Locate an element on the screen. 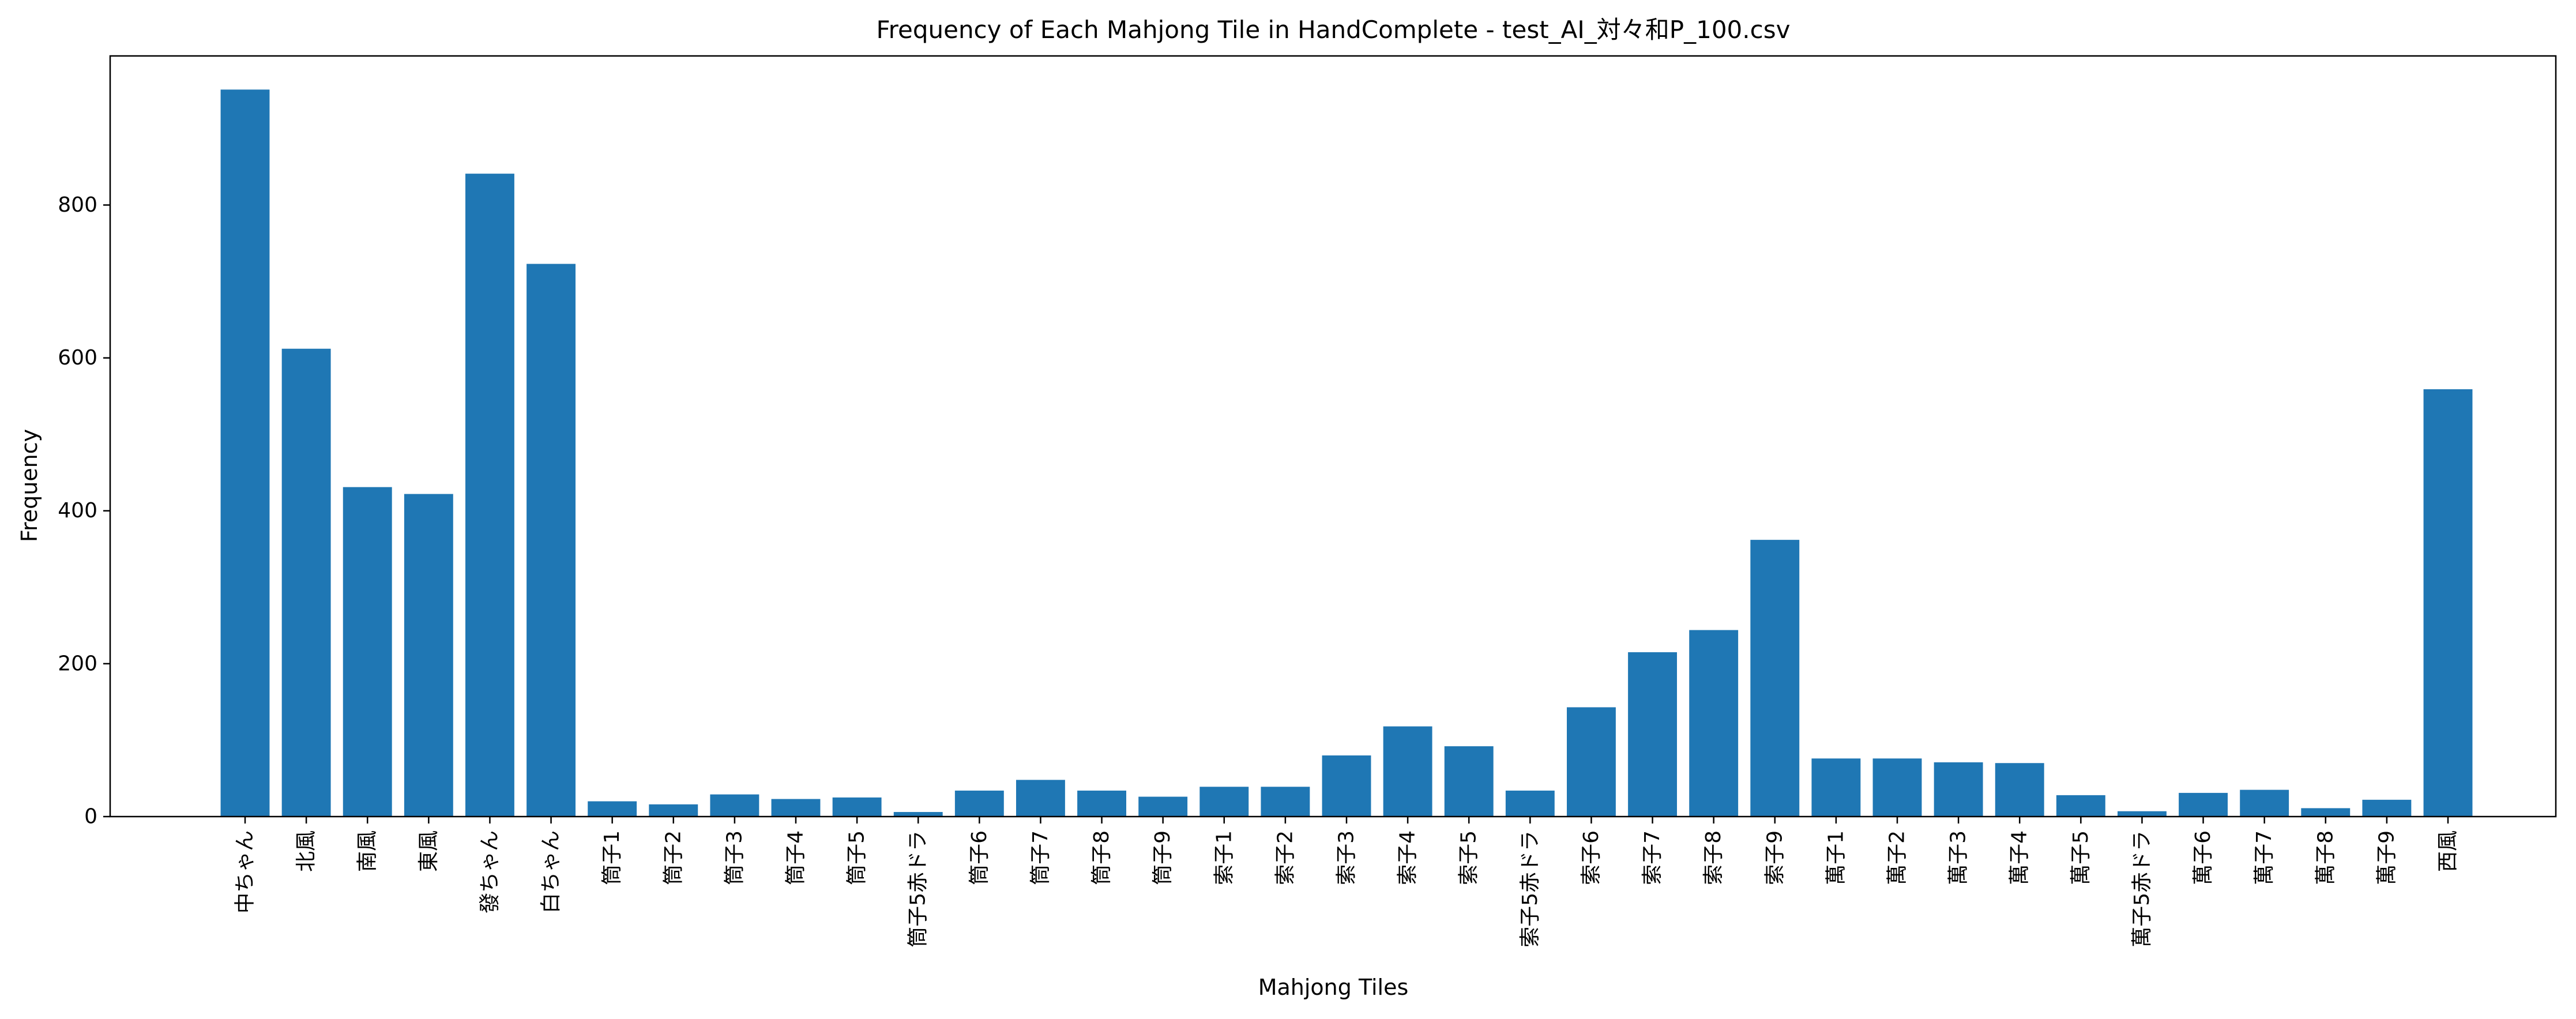 The width and height of the screenshot is (2576, 1019). x-axis-label: Mahjong Tiles is located at coordinates (1333, 988).